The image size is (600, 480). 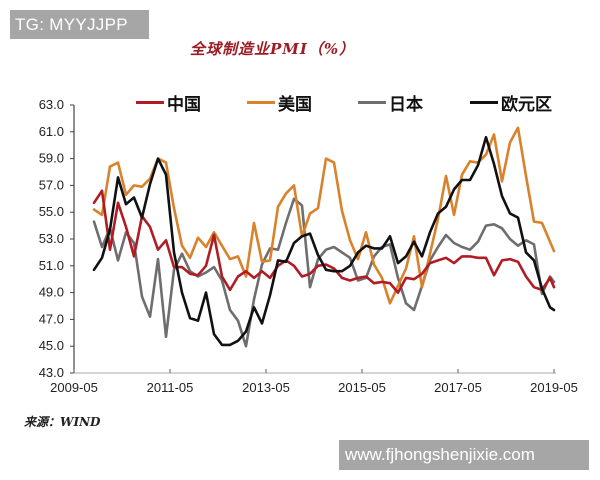 What do you see at coordinates (51, 372) in the screenshot?
I see `y-tick-label: 43.0` at bounding box center [51, 372].